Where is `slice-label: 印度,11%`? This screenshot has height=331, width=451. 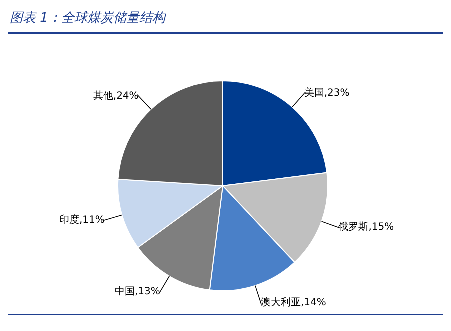
slice-label: 印度,11% is located at coordinates (82, 220).